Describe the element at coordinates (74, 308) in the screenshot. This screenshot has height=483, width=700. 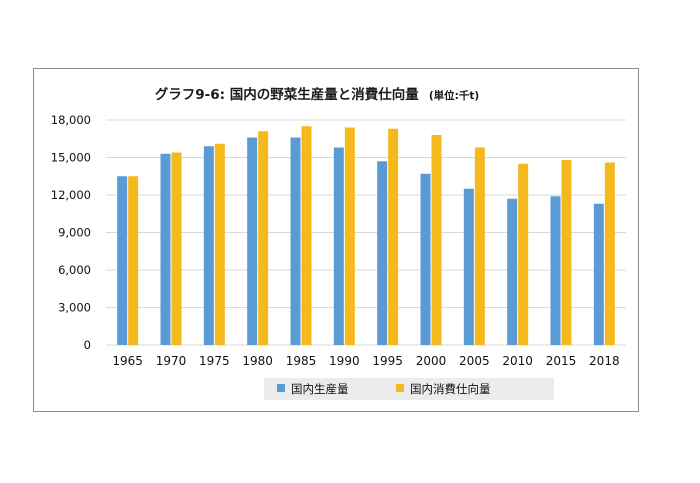
I see `y-tick-label: 3,000` at that location.